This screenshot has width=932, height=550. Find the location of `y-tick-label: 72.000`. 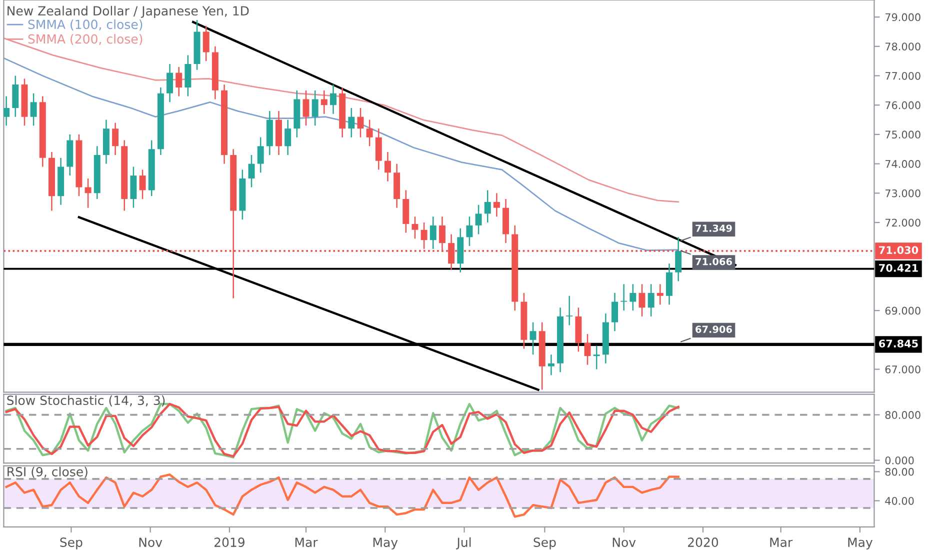

y-tick-label: 72.000 is located at coordinates (902, 222).